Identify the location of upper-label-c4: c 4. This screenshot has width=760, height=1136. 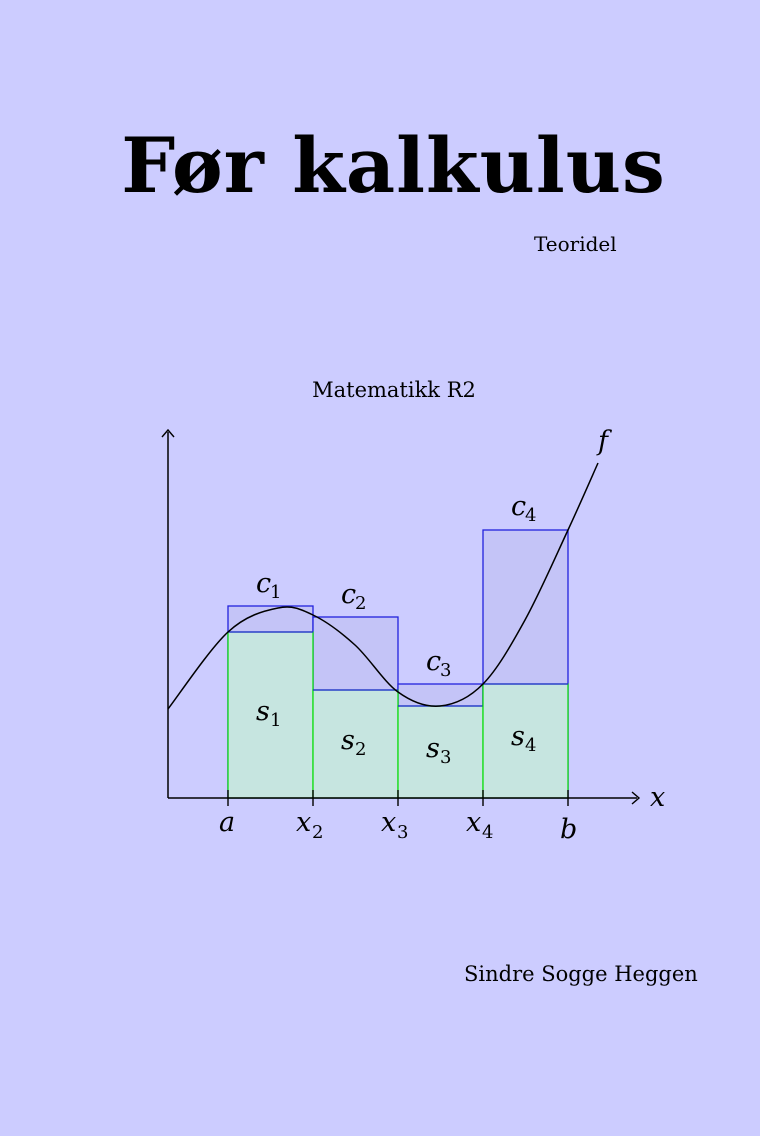
(523, 508).